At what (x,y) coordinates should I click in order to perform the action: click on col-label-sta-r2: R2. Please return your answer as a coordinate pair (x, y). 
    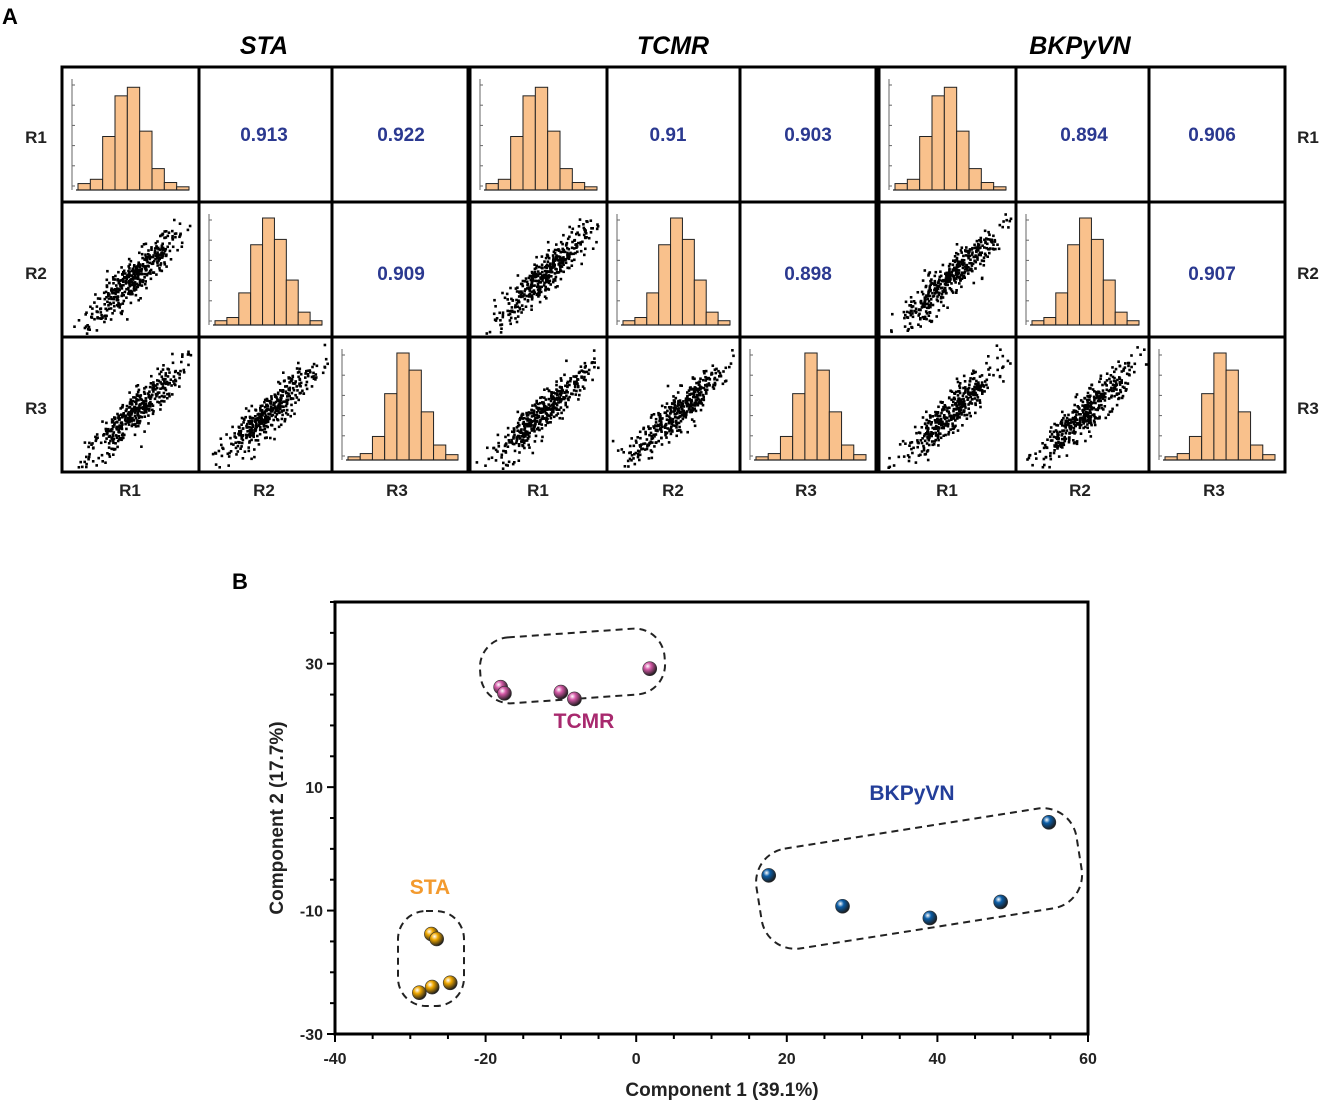
    Looking at the image, I should click on (264, 490).